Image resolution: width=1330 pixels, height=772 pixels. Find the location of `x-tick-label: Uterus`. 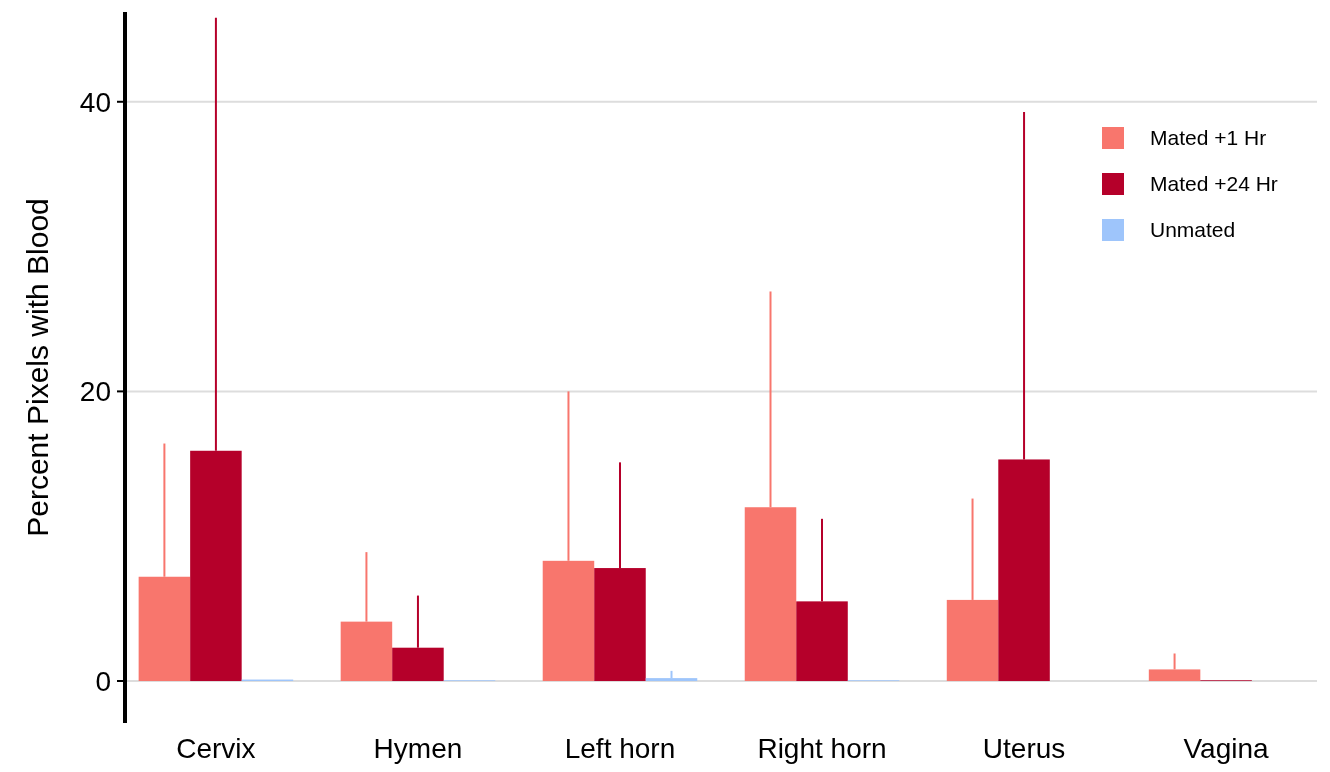

x-tick-label: Uterus is located at coordinates (1024, 748).